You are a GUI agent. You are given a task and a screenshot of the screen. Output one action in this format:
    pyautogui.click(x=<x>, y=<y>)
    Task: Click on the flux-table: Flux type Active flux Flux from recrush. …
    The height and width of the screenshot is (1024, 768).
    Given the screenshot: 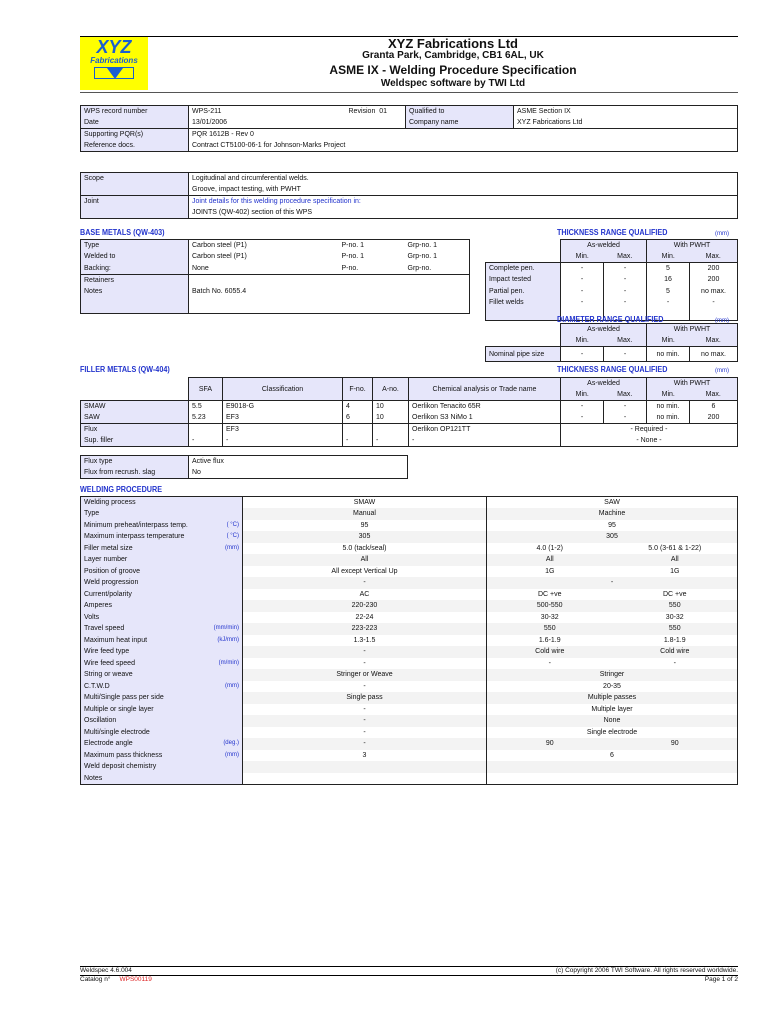 What is the action you would take?
    pyautogui.click(x=244, y=467)
    